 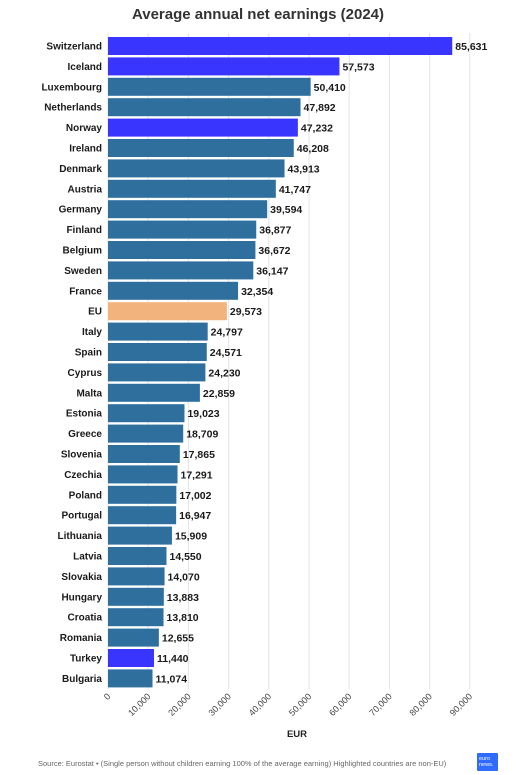 I want to click on x-tick-label: 0, so click(x=107, y=696).